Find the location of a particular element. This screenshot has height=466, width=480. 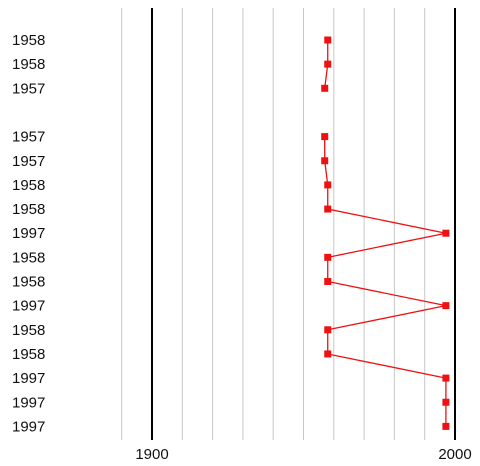

x-tick-label: 1900 is located at coordinates (151, 454).